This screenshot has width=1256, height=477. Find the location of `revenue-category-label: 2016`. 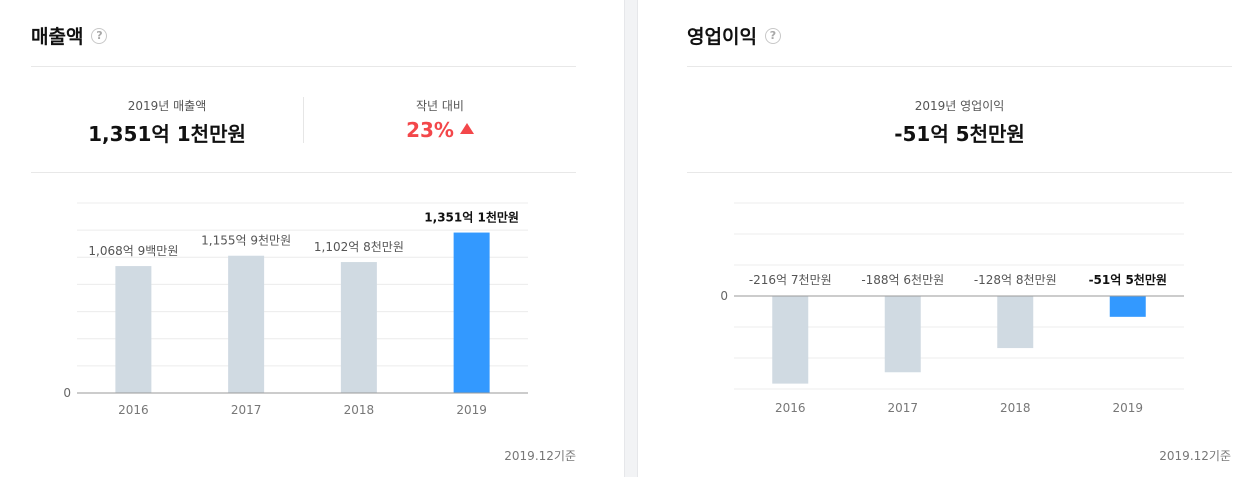

revenue-category-label: 2016 is located at coordinates (133, 410).